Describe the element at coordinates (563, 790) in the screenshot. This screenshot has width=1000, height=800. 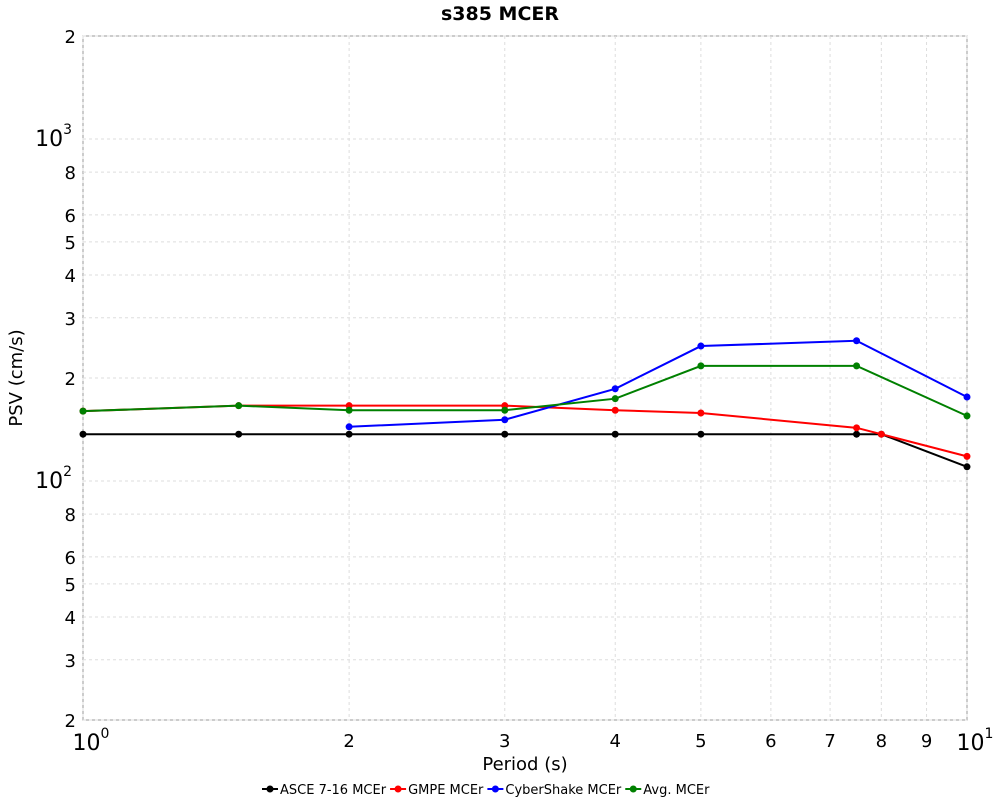
I see `legend-label: CyberShake MCEr` at that location.